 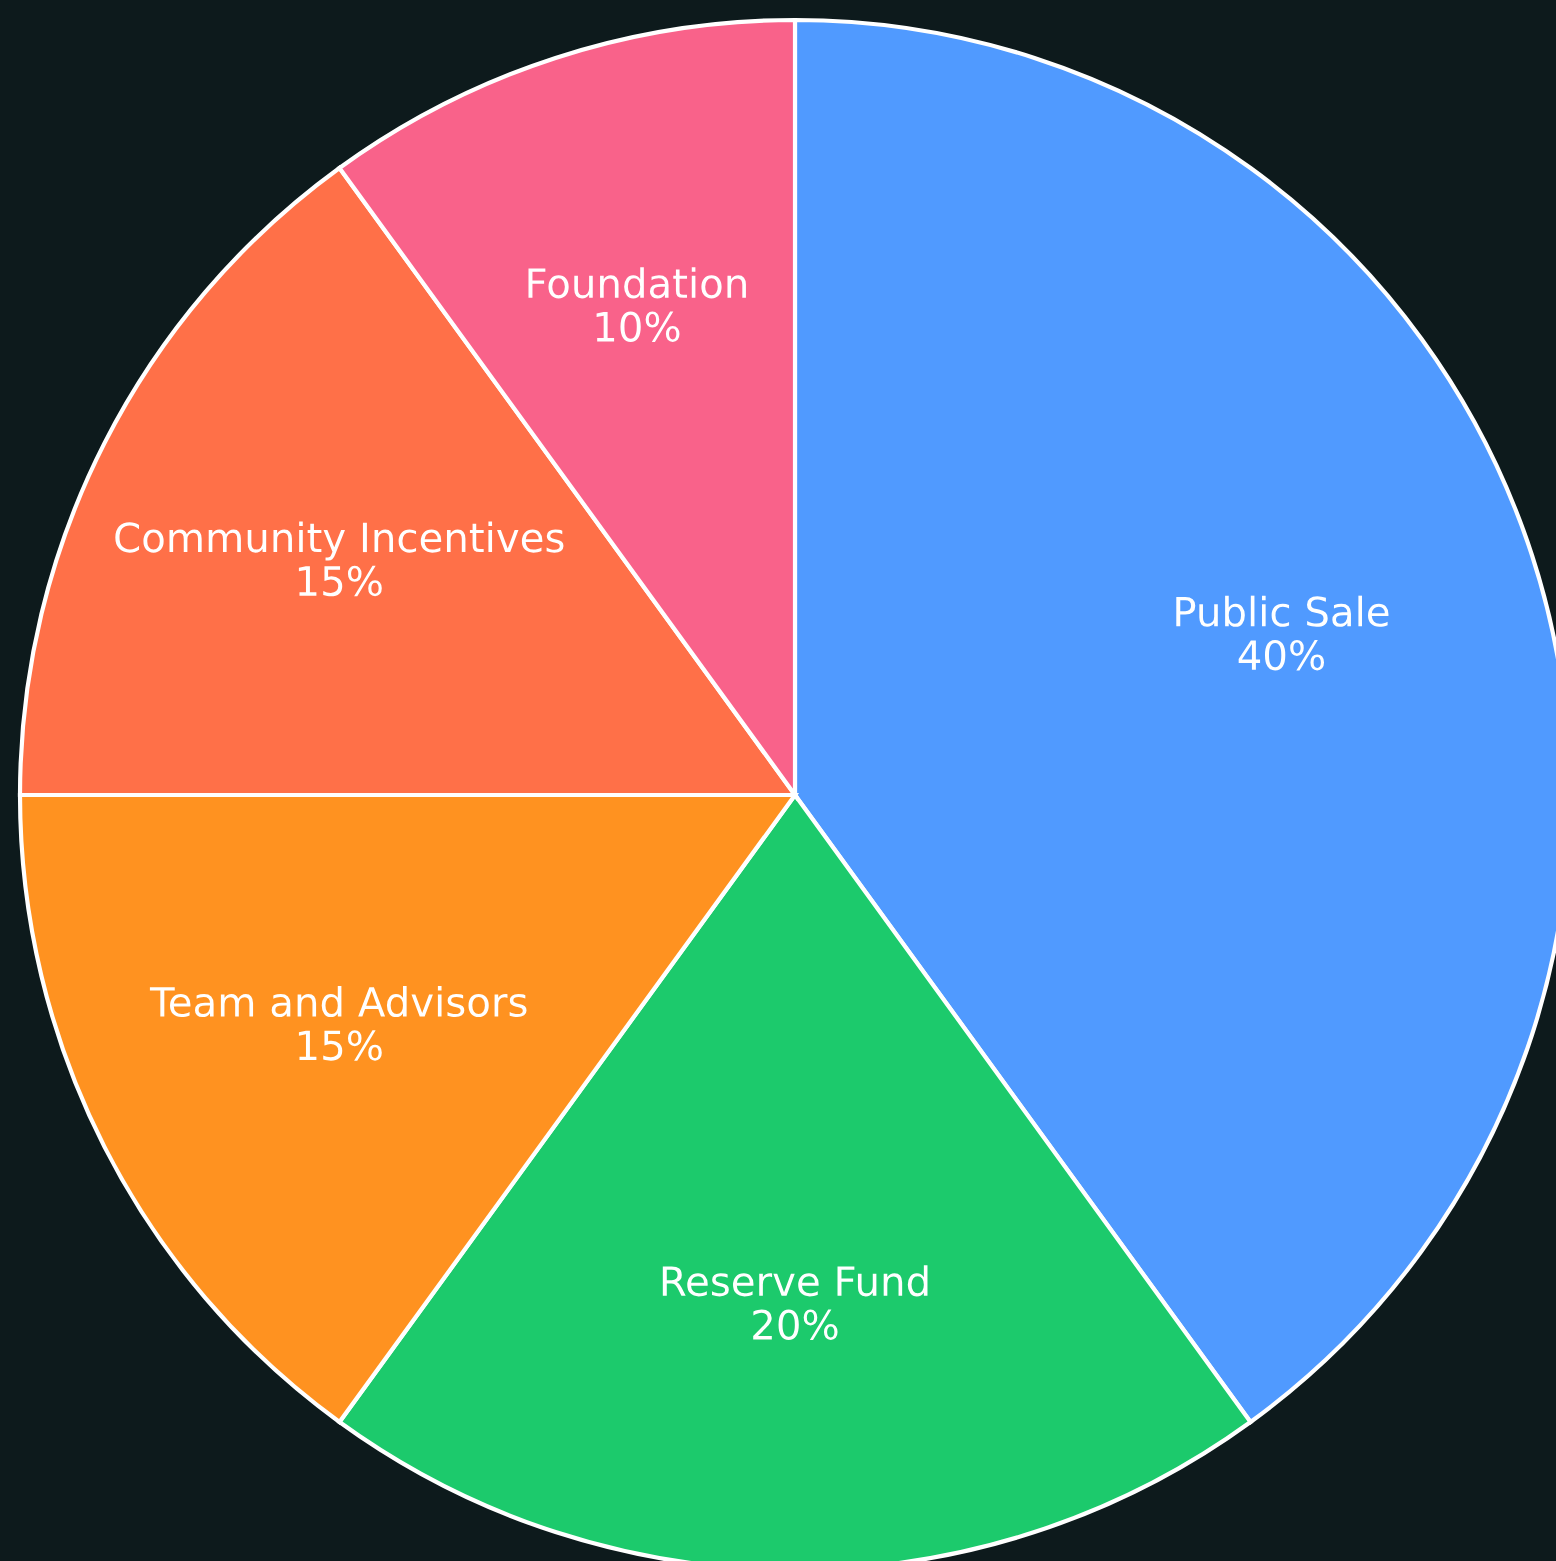 What do you see at coordinates (638, 327) in the screenshot?
I see `data-label: 10%` at bounding box center [638, 327].